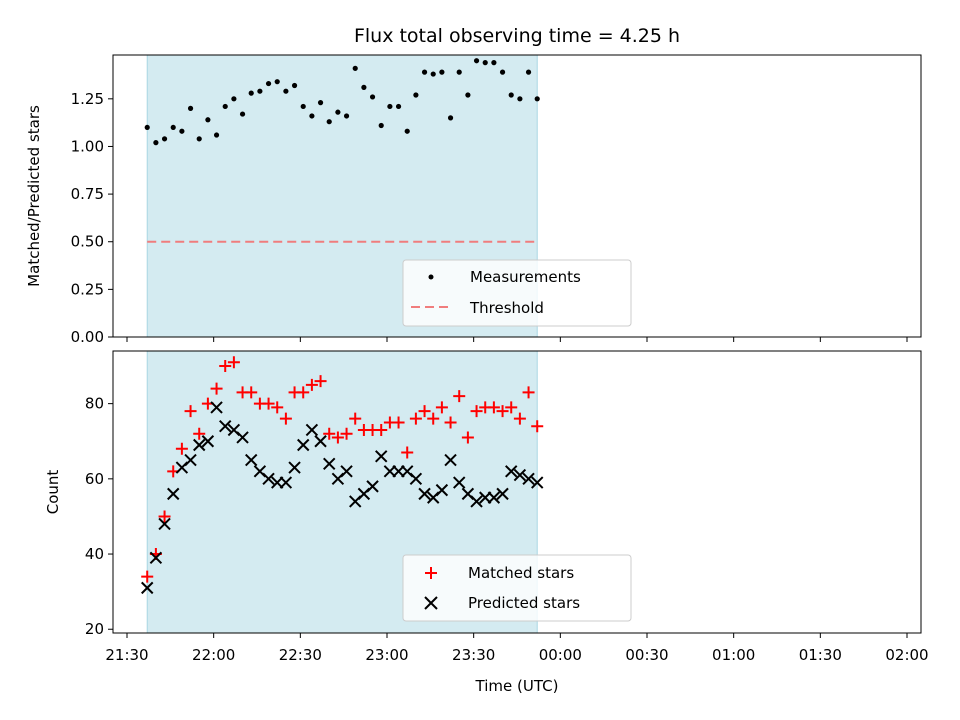  What do you see at coordinates (560, 655) in the screenshot?
I see `bottom-x-tick-label: 00:00` at bounding box center [560, 655].